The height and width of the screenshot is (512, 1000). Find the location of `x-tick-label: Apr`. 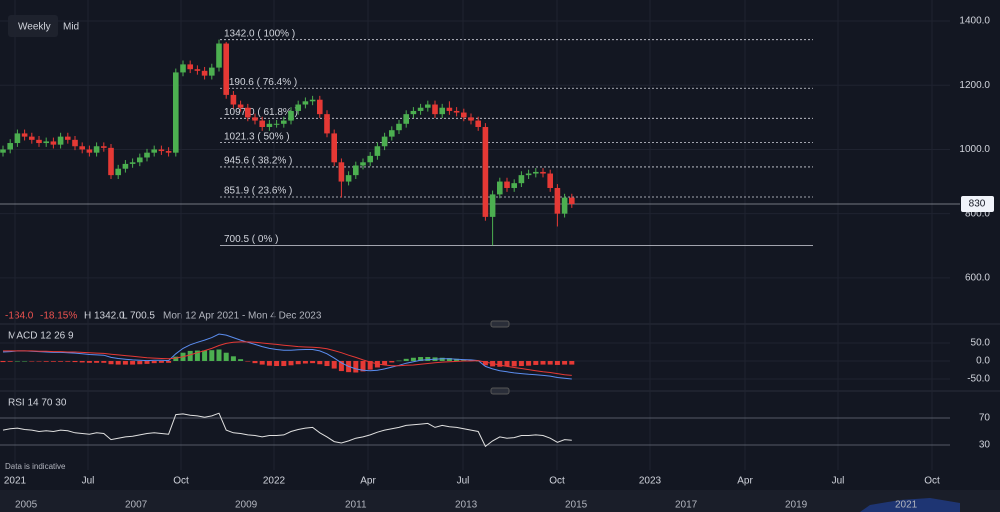

x-tick-label: Apr is located at coordinates (745, 481).